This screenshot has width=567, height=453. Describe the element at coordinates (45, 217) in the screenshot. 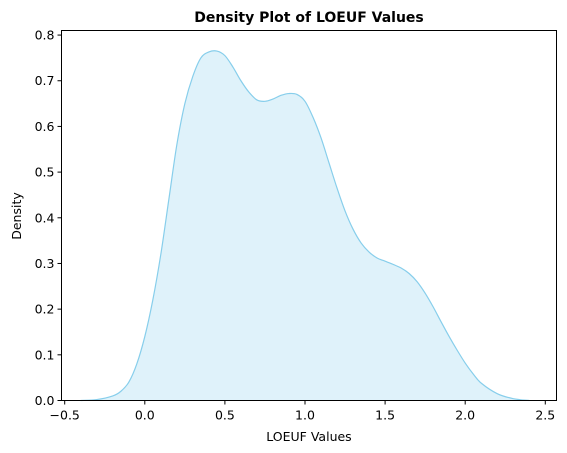

I see `y-tick-label: 0.4` at that location.